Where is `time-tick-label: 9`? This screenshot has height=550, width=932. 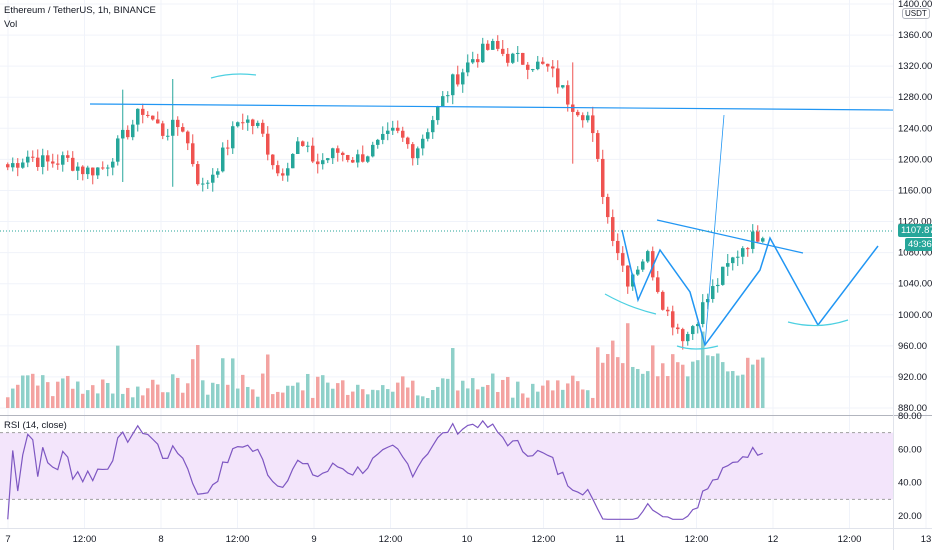 time-tick-label: 9 is located at coordinates (313, 539).